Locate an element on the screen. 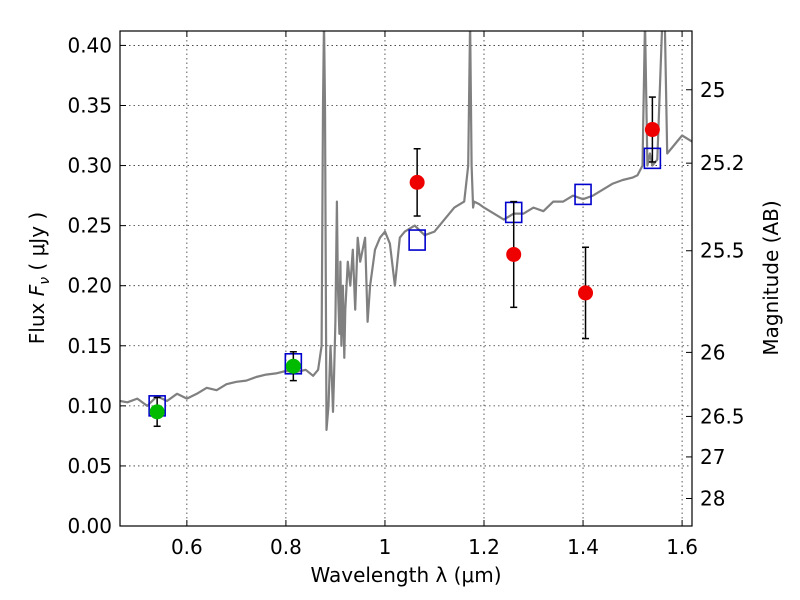 This screenshot has width=800, height=600. y2-tick-label: 25 is located at coordinates (712, 90).